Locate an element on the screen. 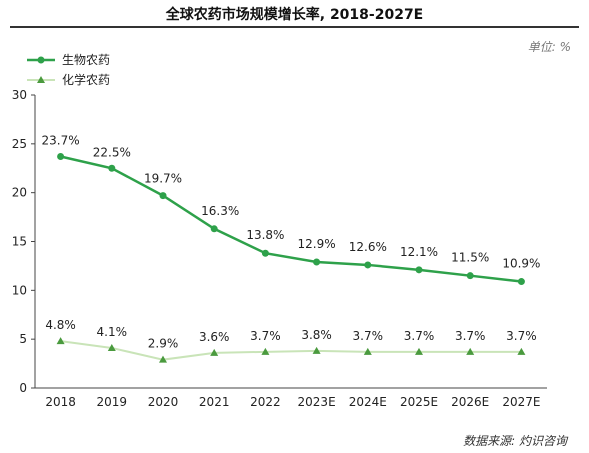 The height and width of the screenshot is (453, 589). legend-item: 化学农药 is located at coordinates (68, 79).